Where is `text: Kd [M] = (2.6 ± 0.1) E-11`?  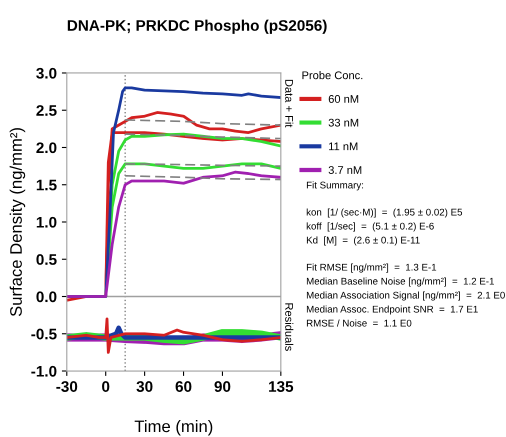 text: Kd [M] = (2.6 ± 0.1) E-11 is located at coordinates (363, 241).